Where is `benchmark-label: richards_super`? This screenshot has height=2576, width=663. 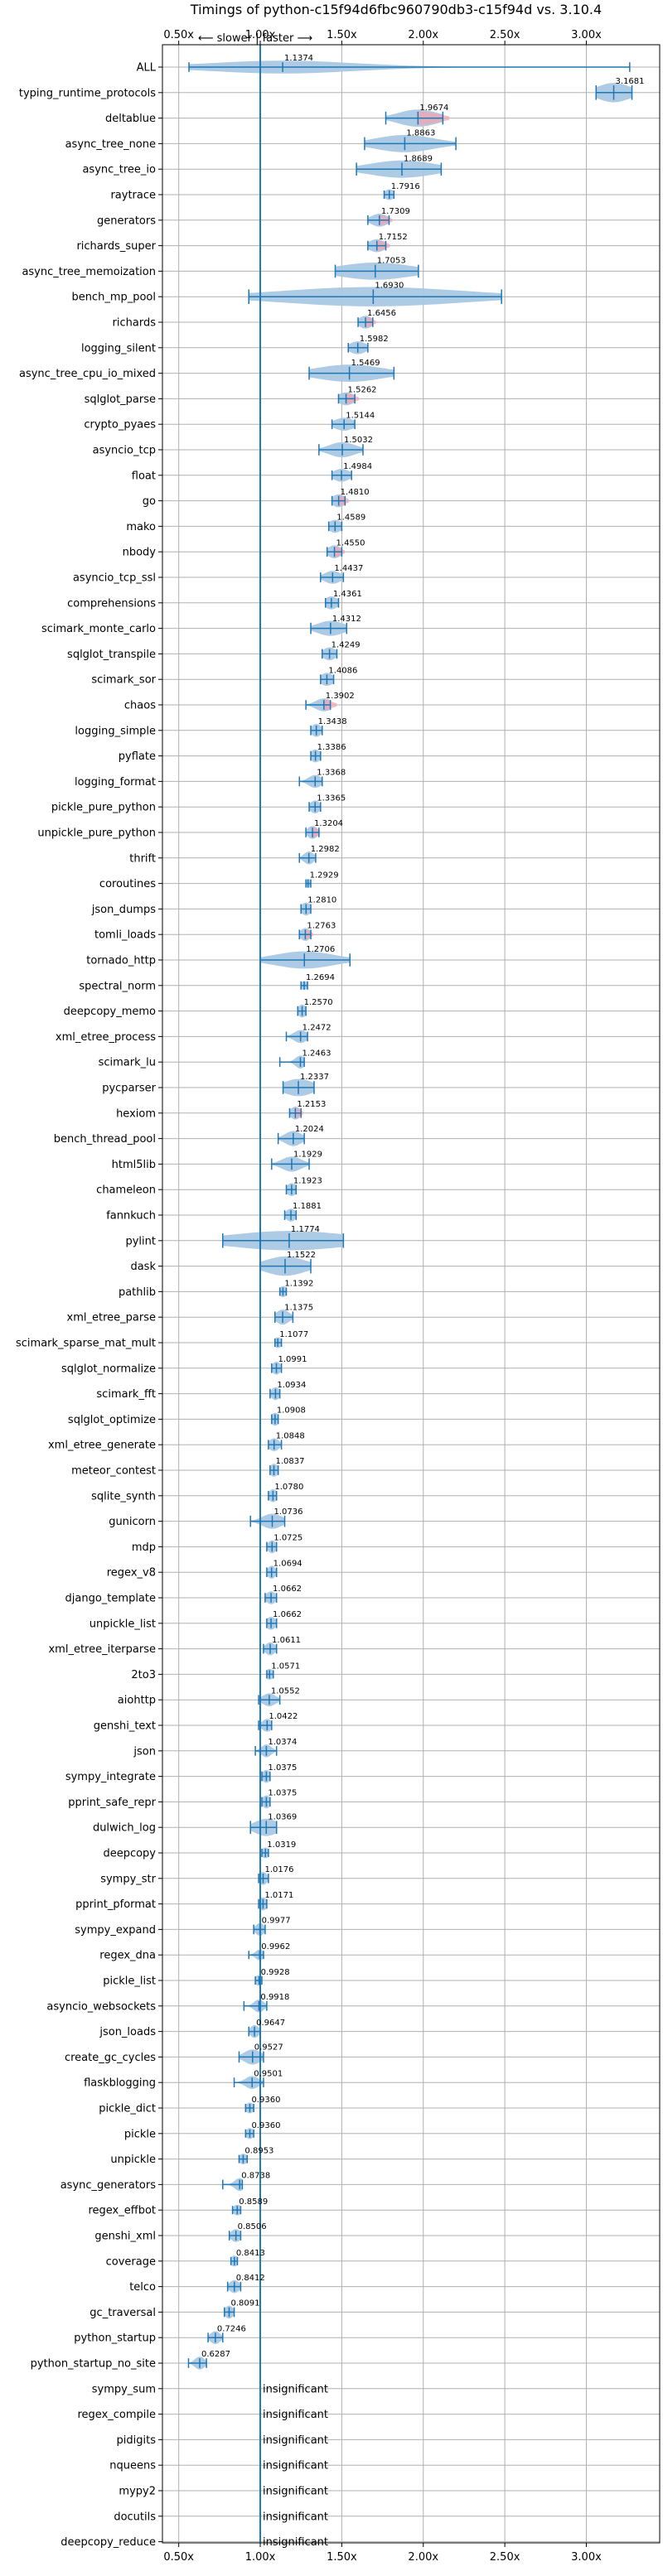 benchmark-label: richards_super is located at coordinates (116, 247).